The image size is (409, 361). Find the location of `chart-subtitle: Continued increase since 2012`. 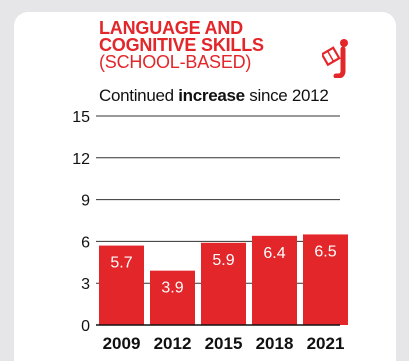

chart-subtitle: Continued increase since 2012 is located at coordinates (214, 95).